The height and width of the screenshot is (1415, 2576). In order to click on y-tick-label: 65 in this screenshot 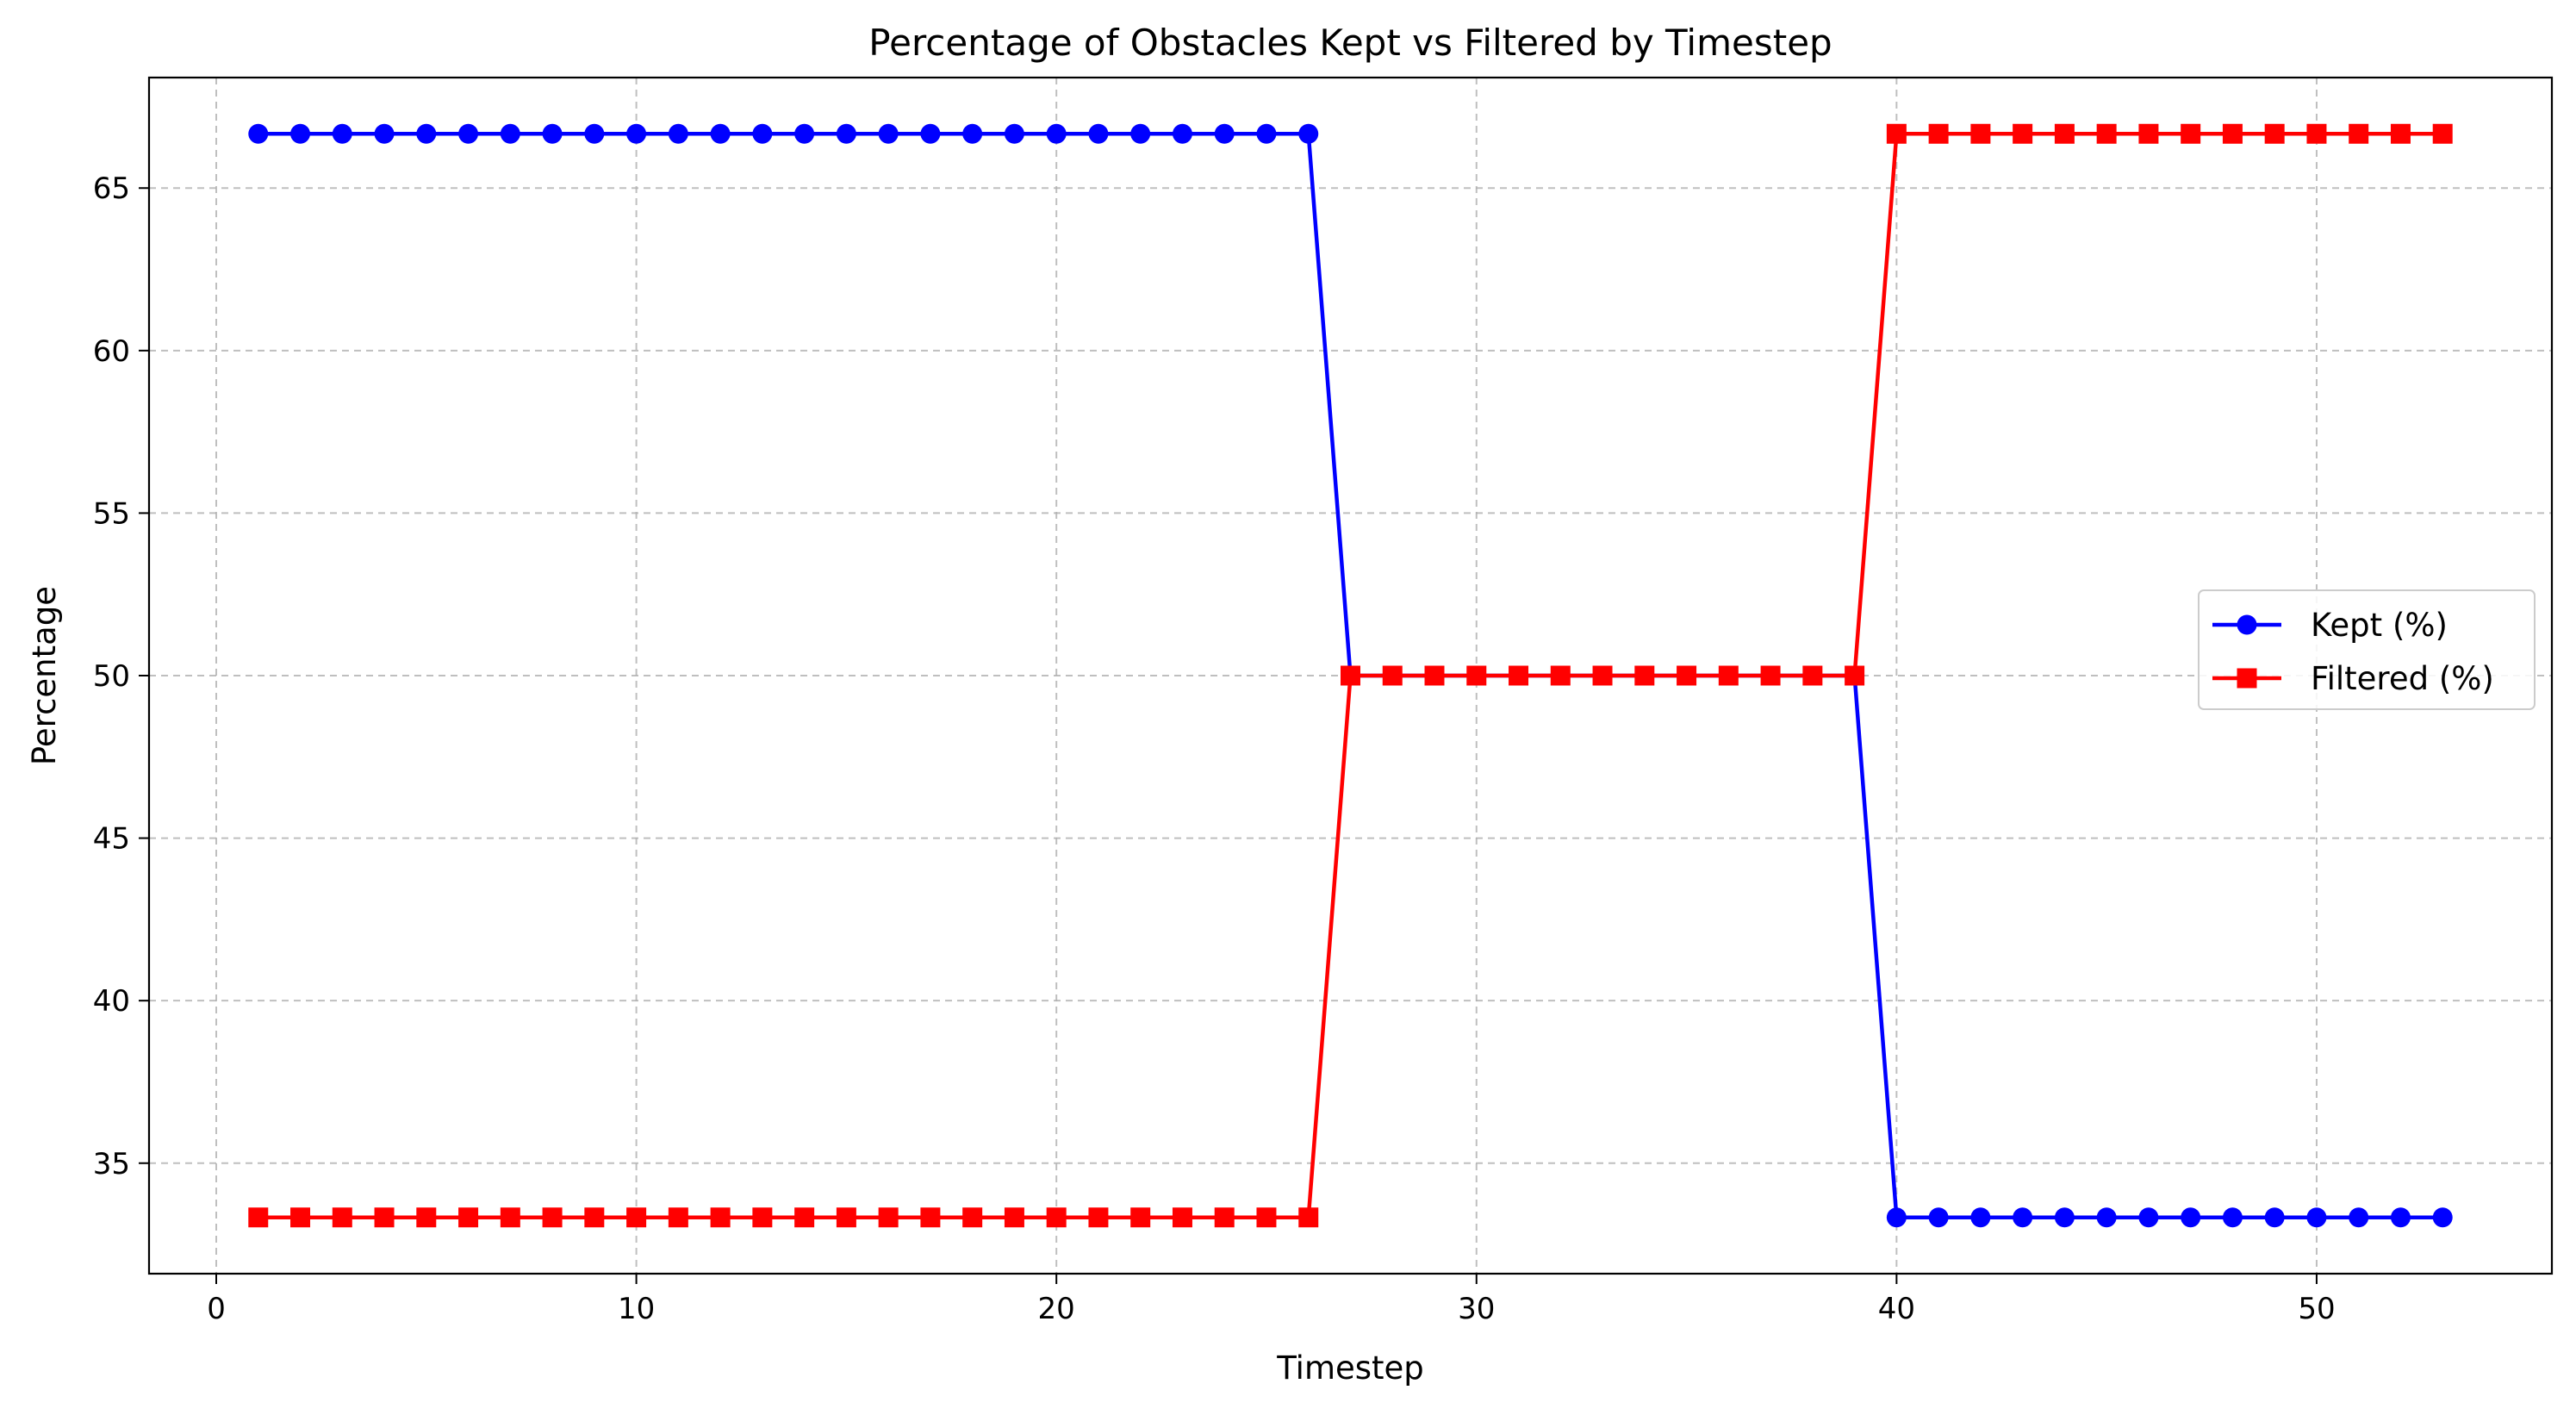, I will do `click(112, 188)`.